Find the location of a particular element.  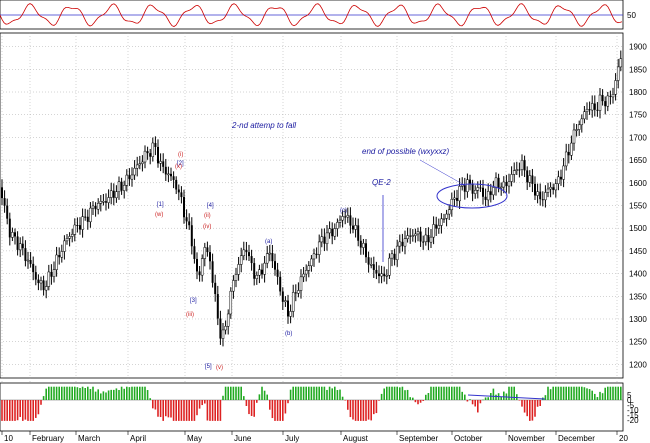

x-tick-label: July is located at coordinates (292, 438).